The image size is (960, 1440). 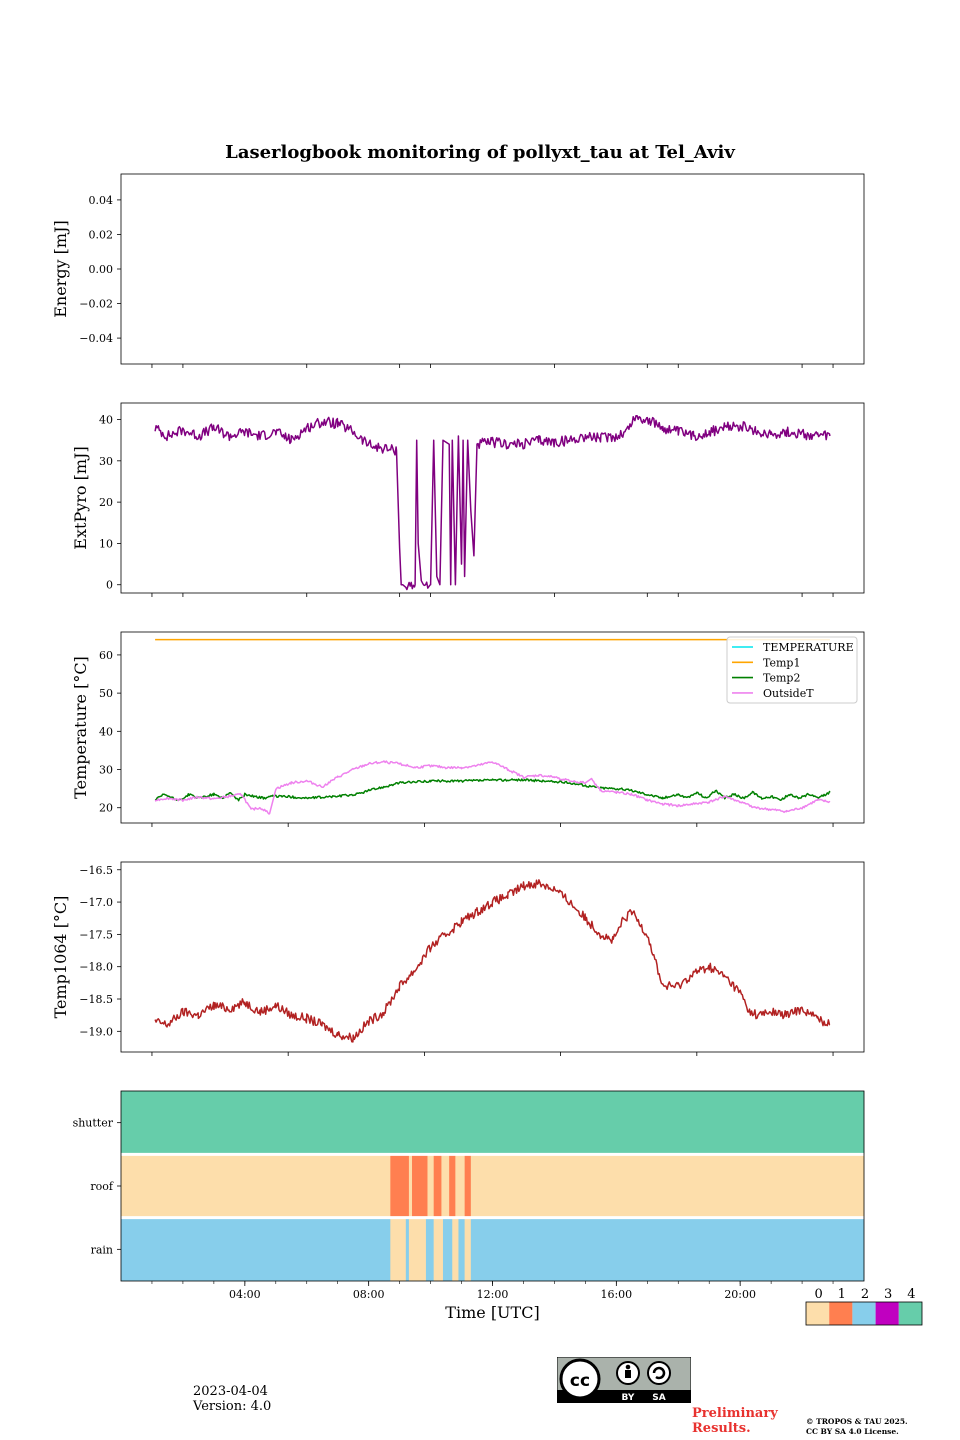 I want to click on y-tick-label: 0.00, so click(x=101, y=269).